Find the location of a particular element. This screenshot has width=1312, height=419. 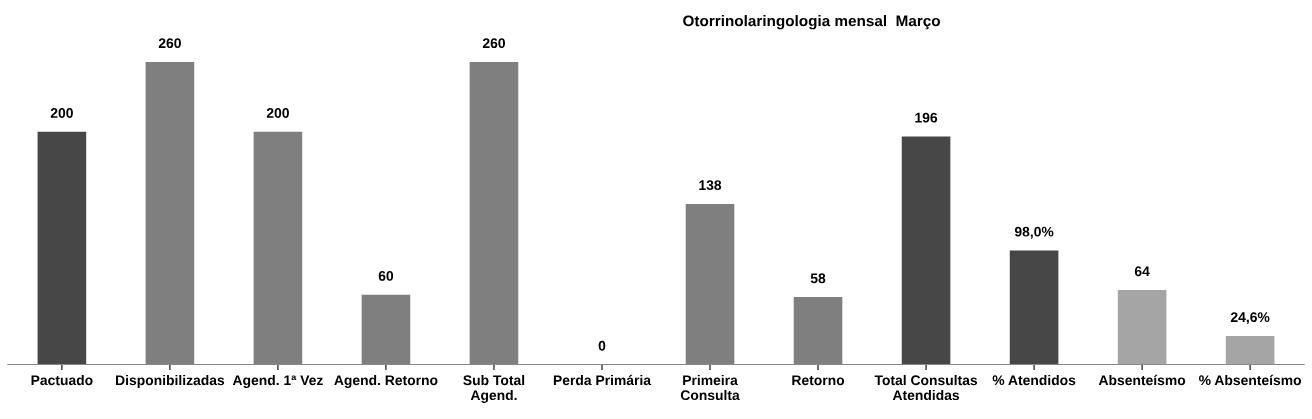

chart-title: Otorrinolaringologia mensal Março is located at coordinates (811, 22).